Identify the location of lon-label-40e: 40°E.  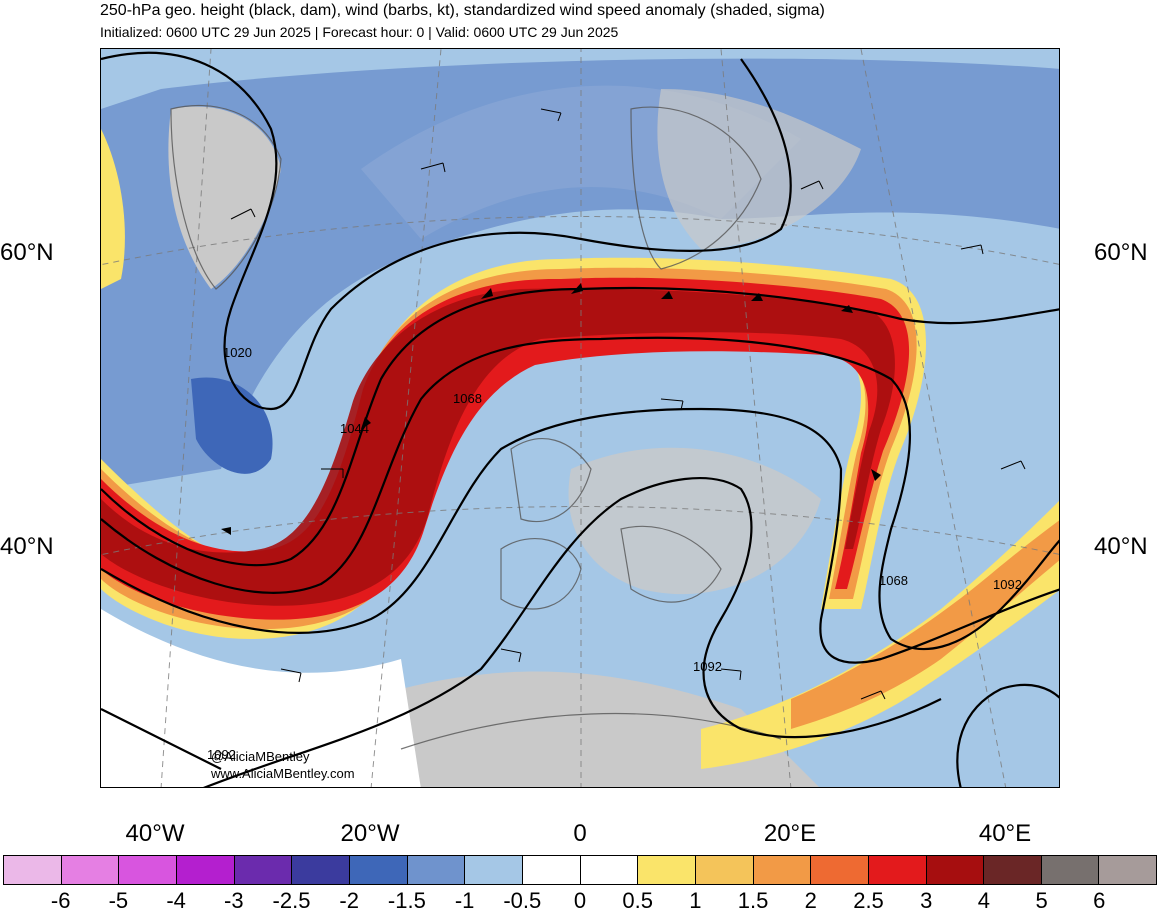
(1005, 833).